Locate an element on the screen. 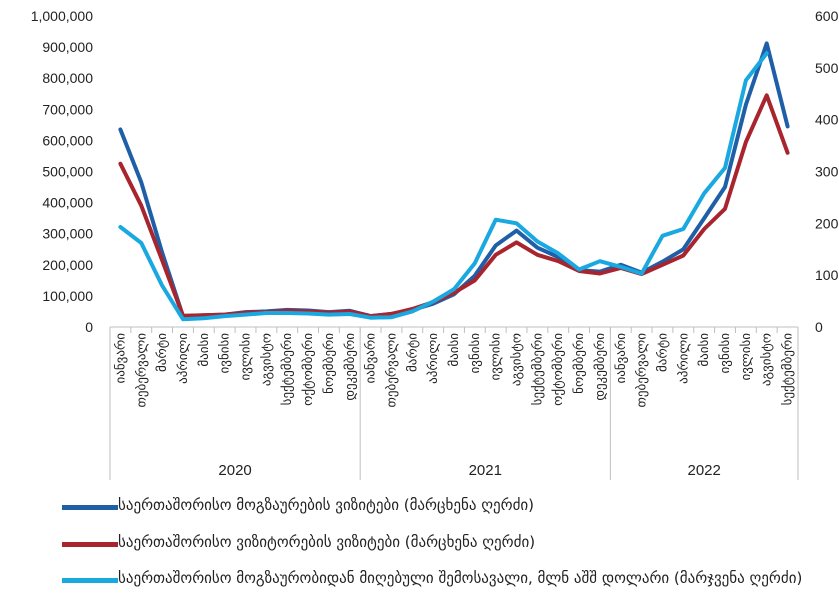  right-axis-ticks: 0 100 200 300 400 500 600 is located at coordinates (827, 171).